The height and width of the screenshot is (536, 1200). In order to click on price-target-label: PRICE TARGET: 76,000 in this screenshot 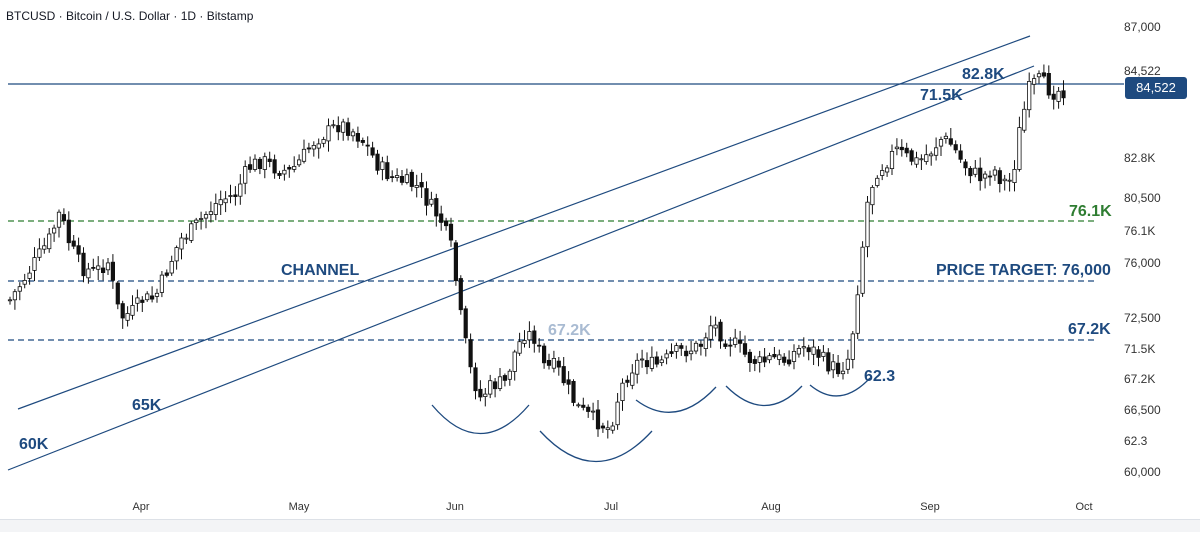, I will do `click(1023, 270)`.